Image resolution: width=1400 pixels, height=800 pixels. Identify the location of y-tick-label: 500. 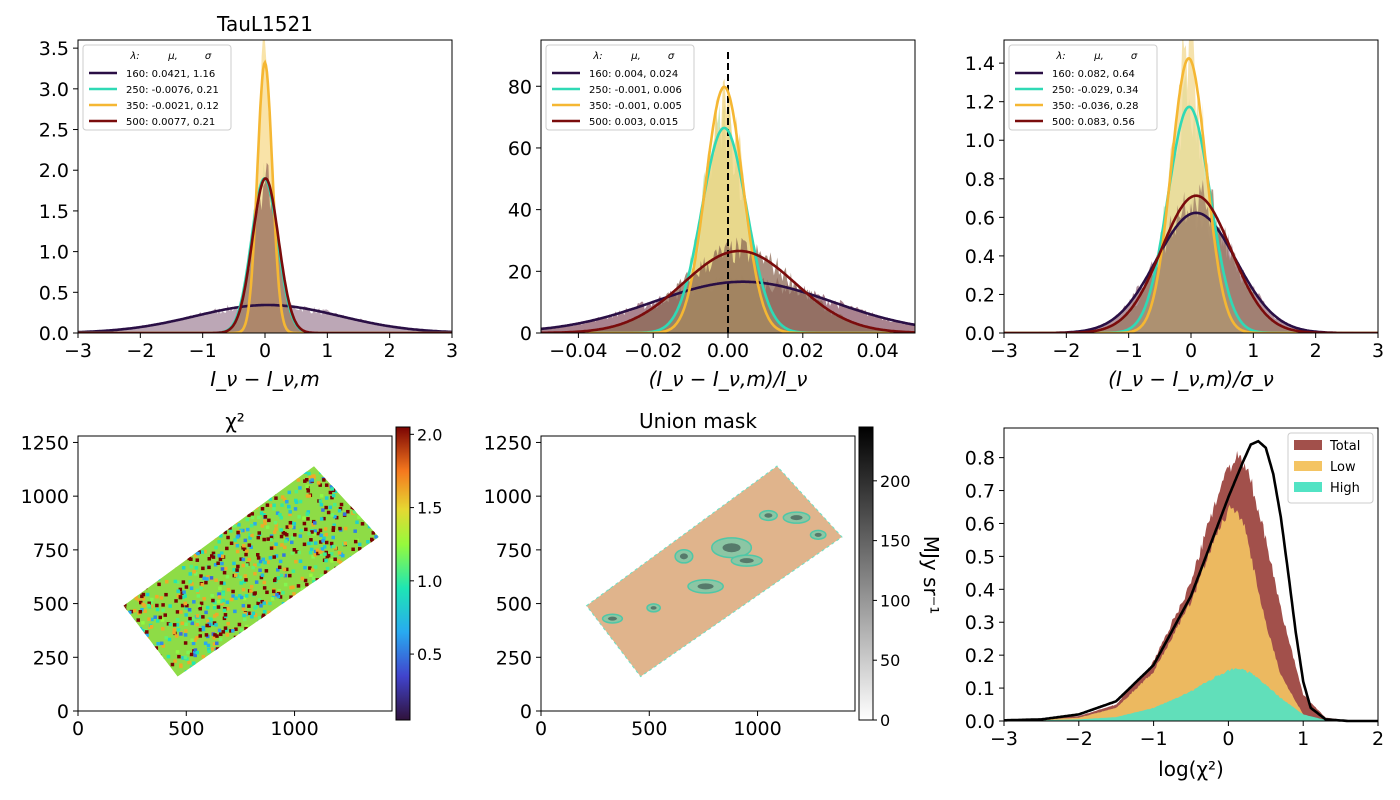
(514, 605).